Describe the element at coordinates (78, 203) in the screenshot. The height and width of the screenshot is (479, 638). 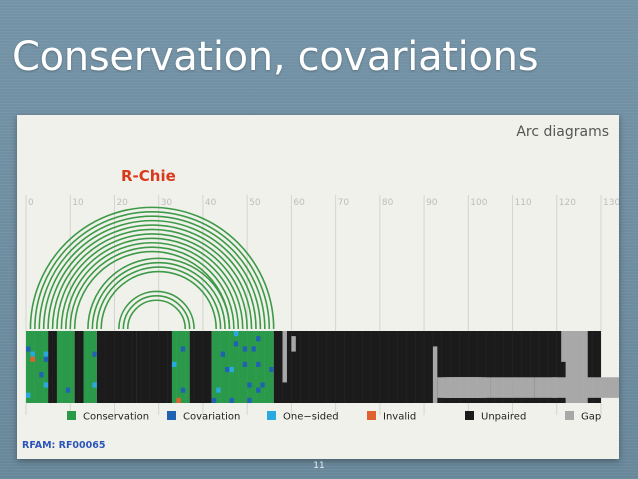
I see `tick-label: 10` at that location.